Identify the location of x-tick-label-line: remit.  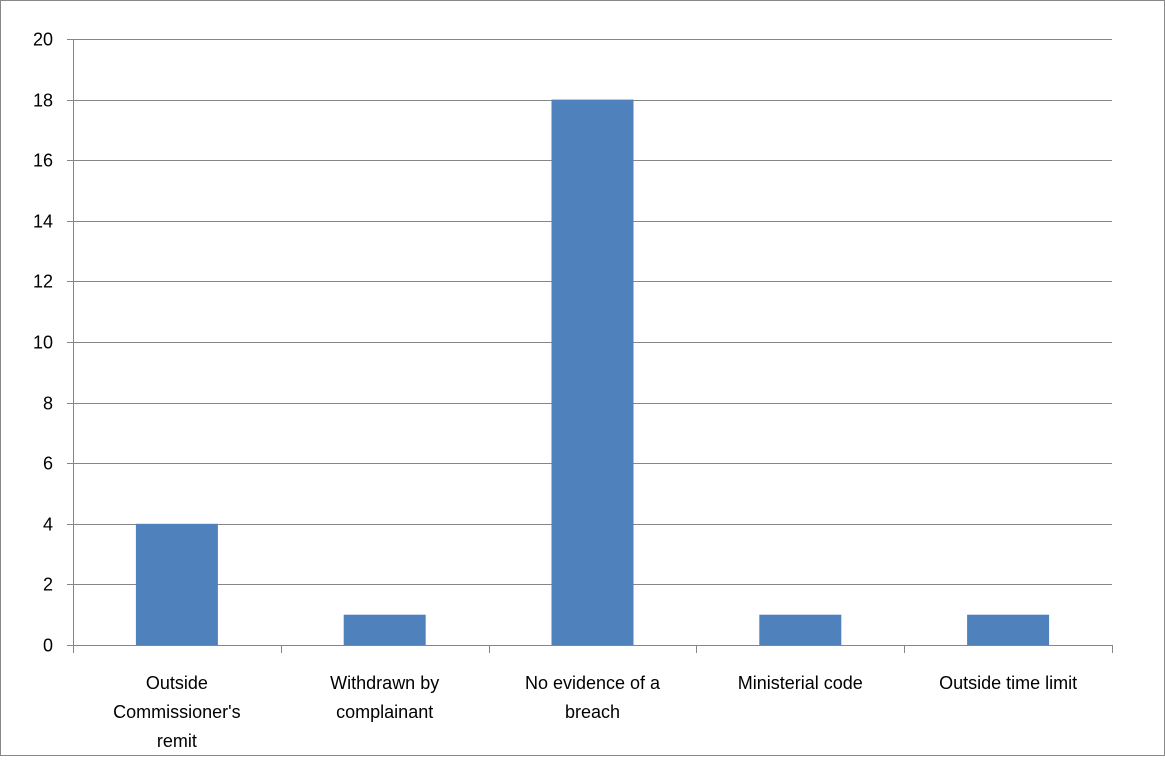
(177, 741).